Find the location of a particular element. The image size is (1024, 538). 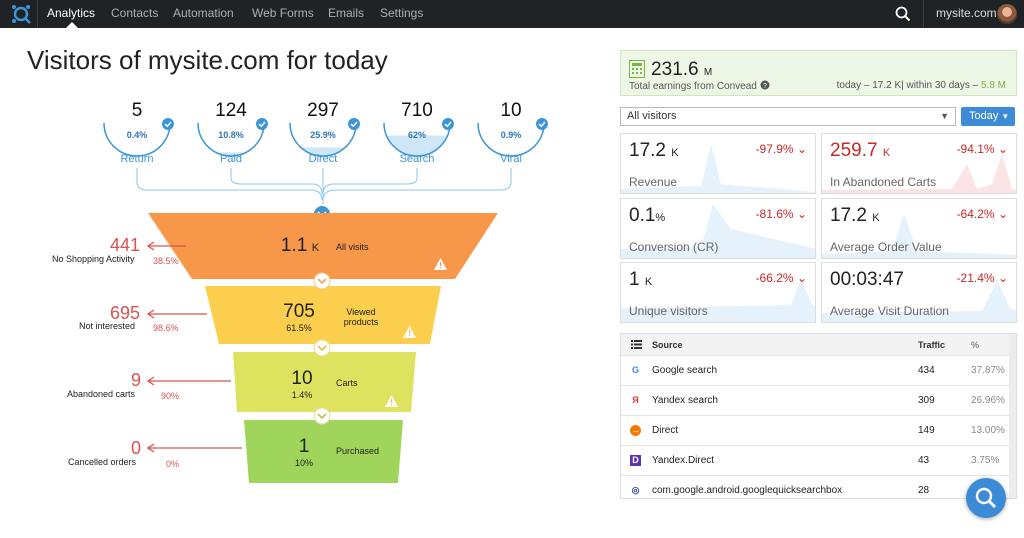

app-logo-icon is located at coordinates (21, 14).